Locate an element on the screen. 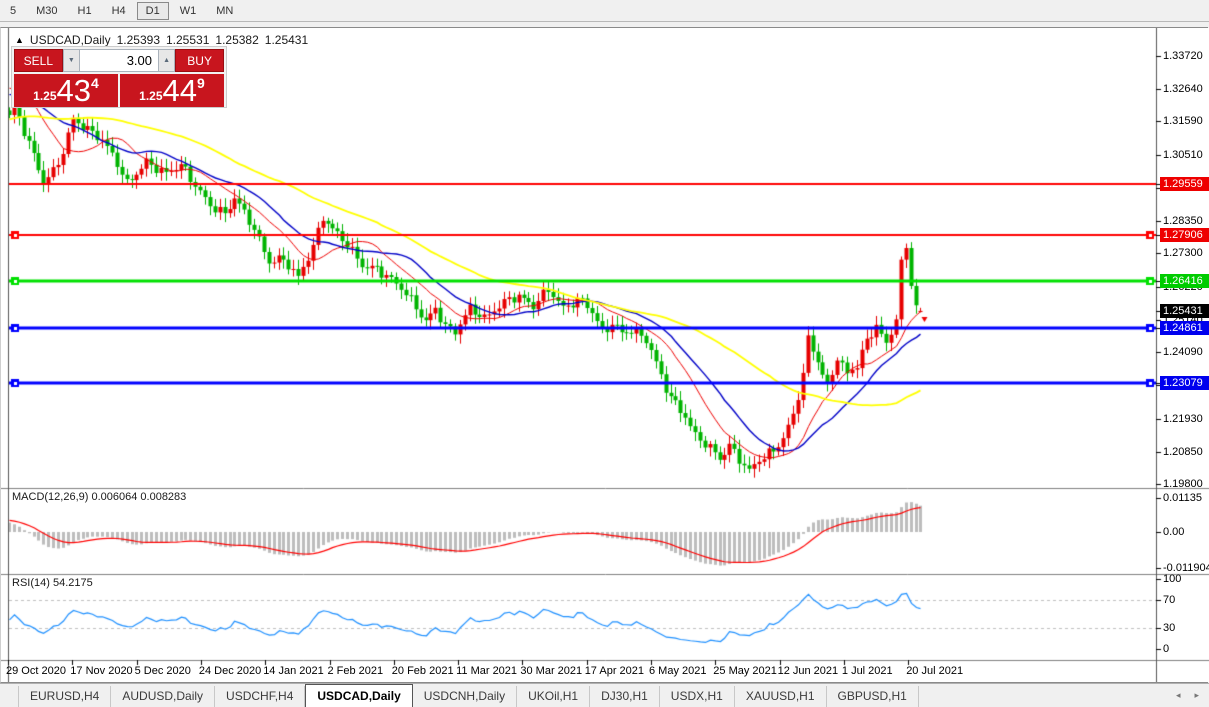  buy-price-big: 44 is located at coordinates (180, 90).